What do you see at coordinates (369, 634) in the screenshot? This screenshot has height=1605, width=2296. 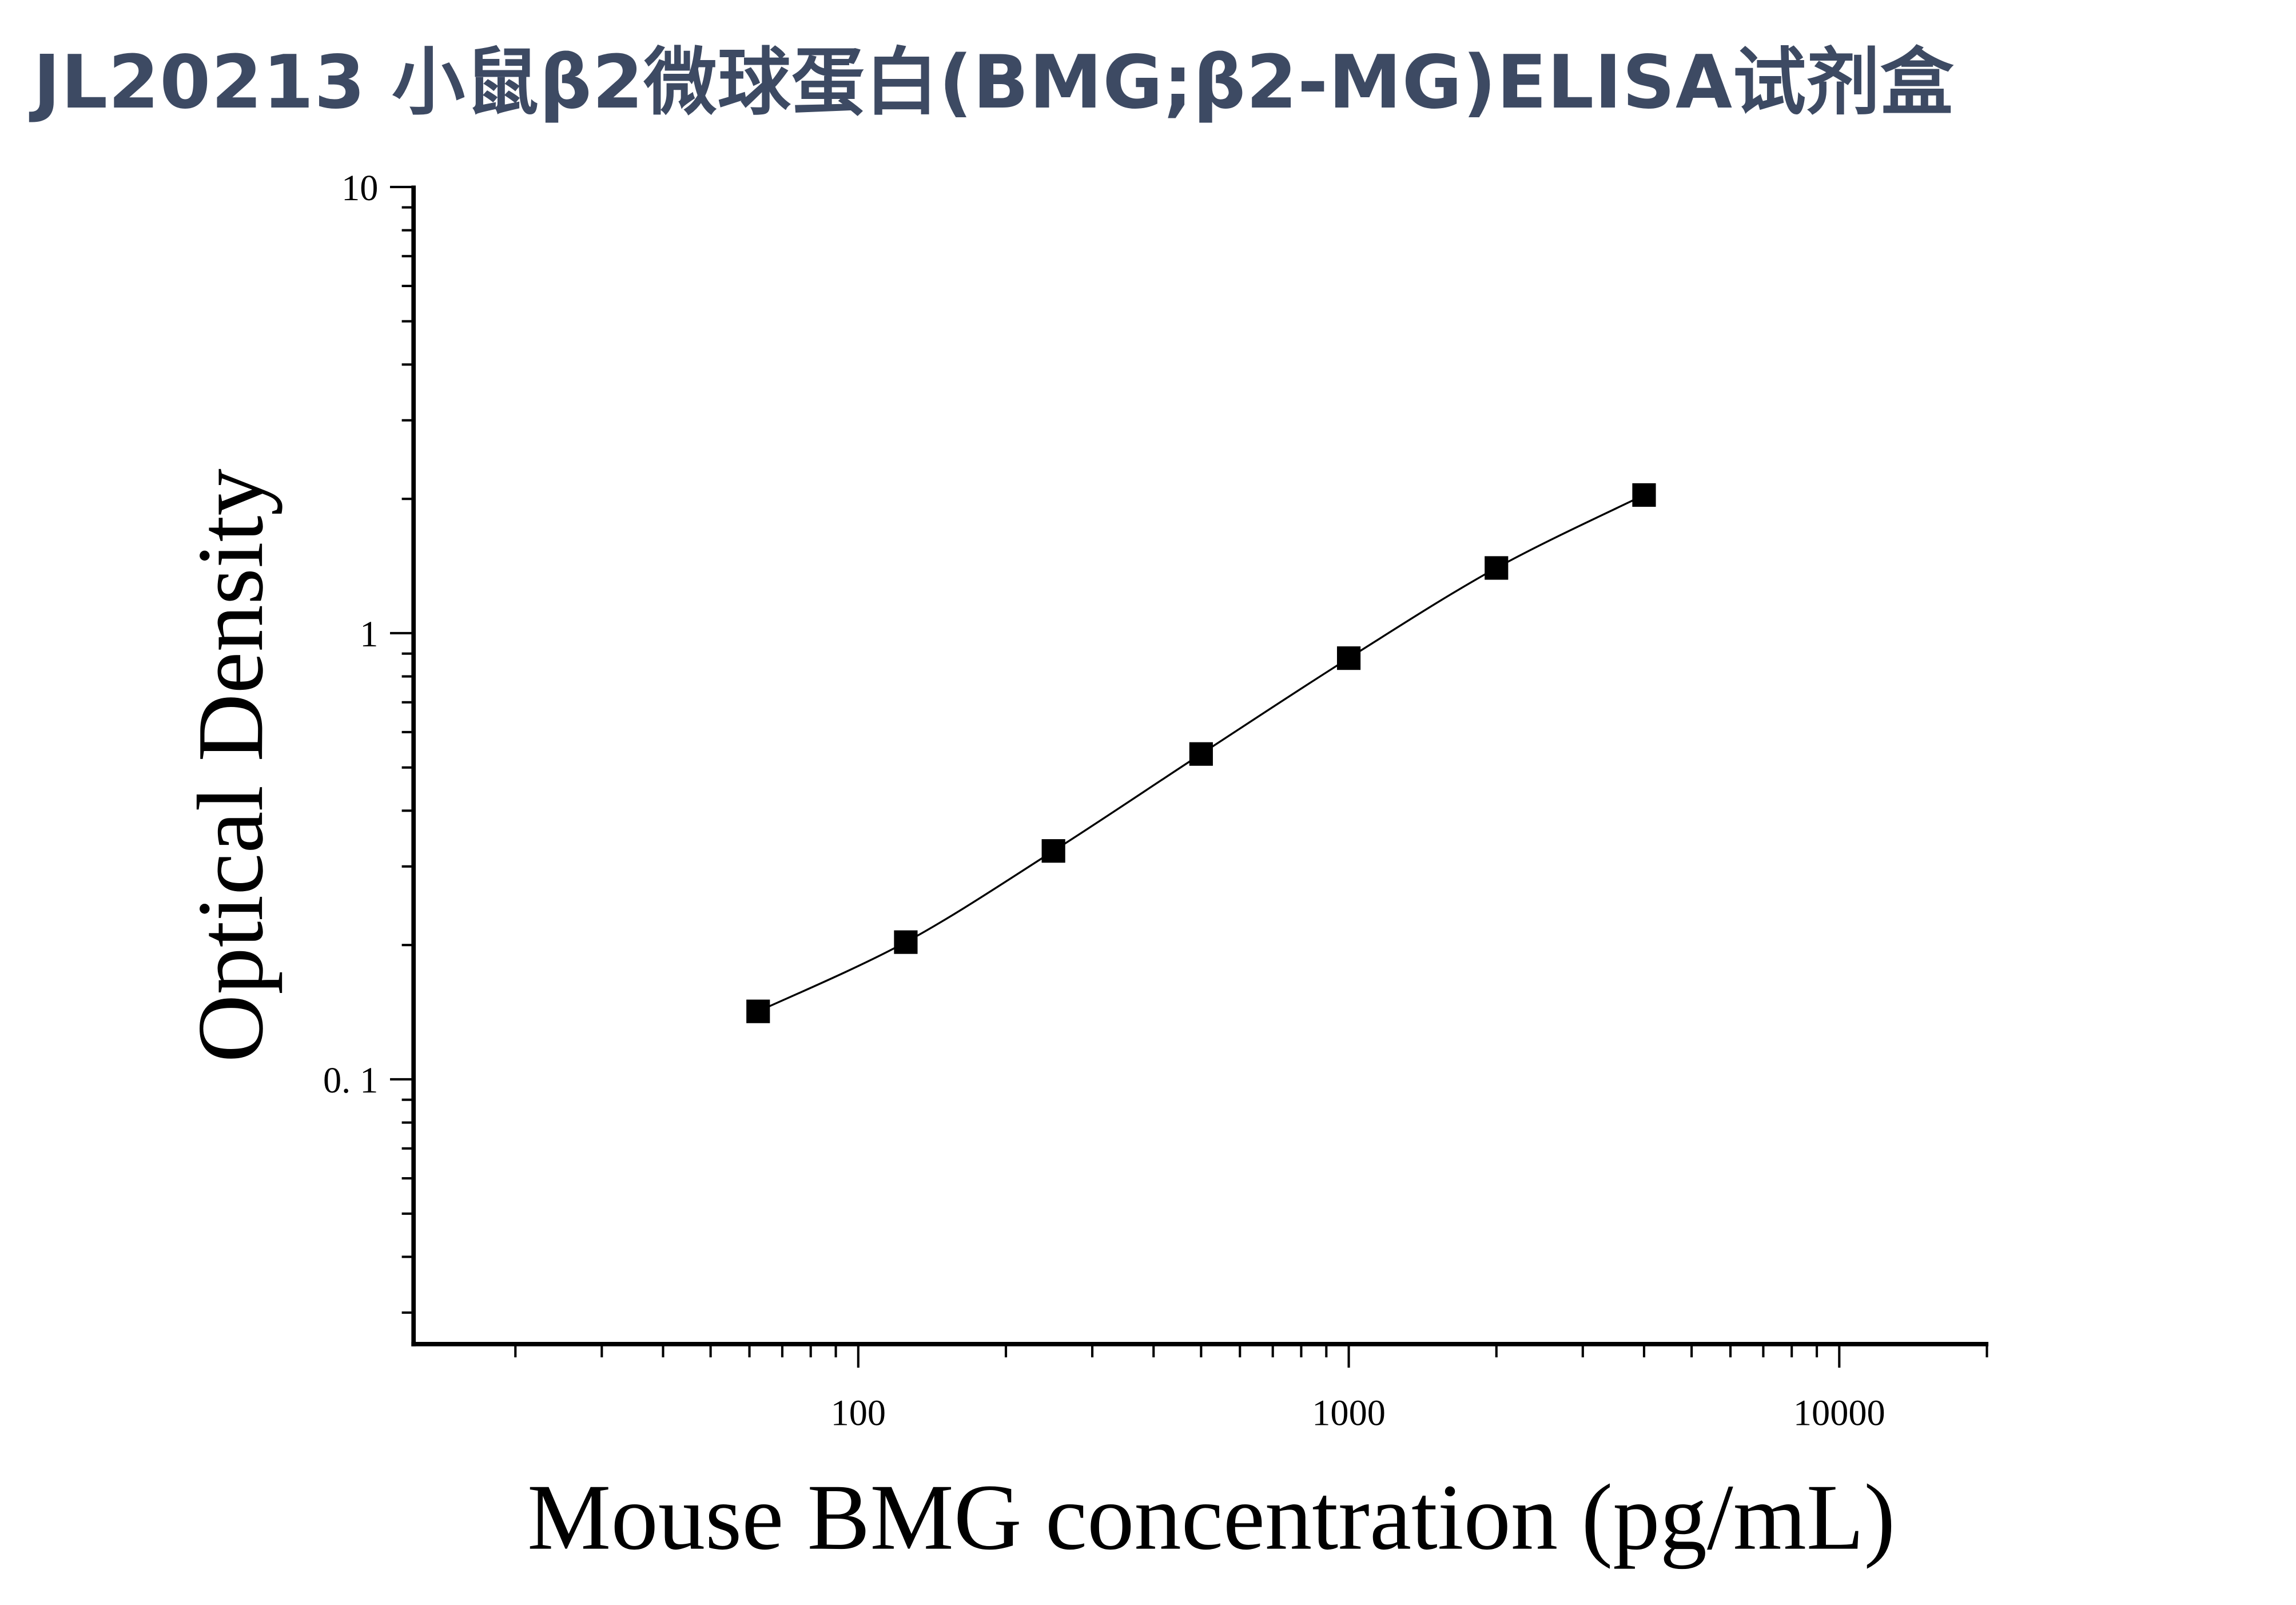 I see `y-tick-label: 1` at bounding box center [369, 634].